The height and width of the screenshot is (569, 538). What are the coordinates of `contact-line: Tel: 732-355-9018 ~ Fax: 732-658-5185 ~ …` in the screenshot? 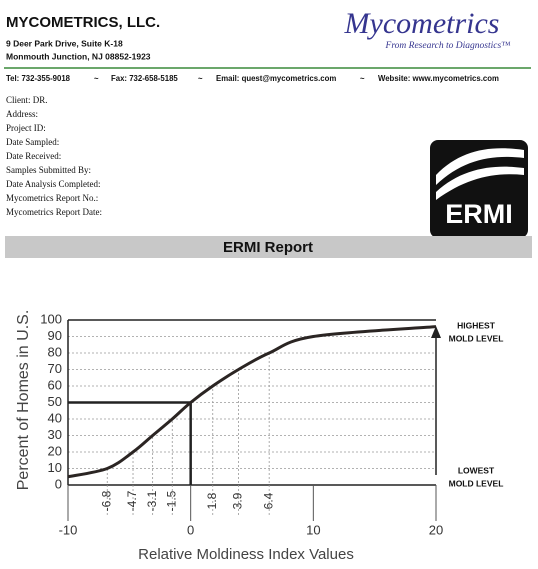 It's located at (252, 78).